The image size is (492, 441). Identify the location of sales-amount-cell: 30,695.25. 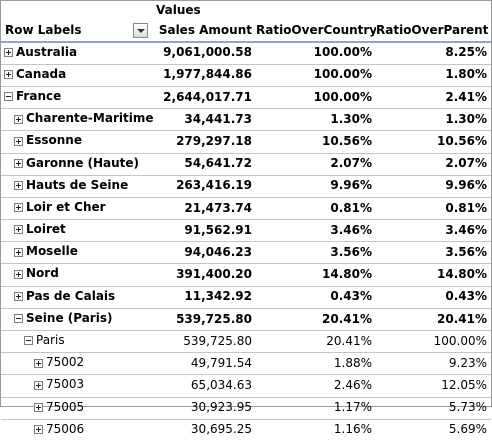
(205, 430).